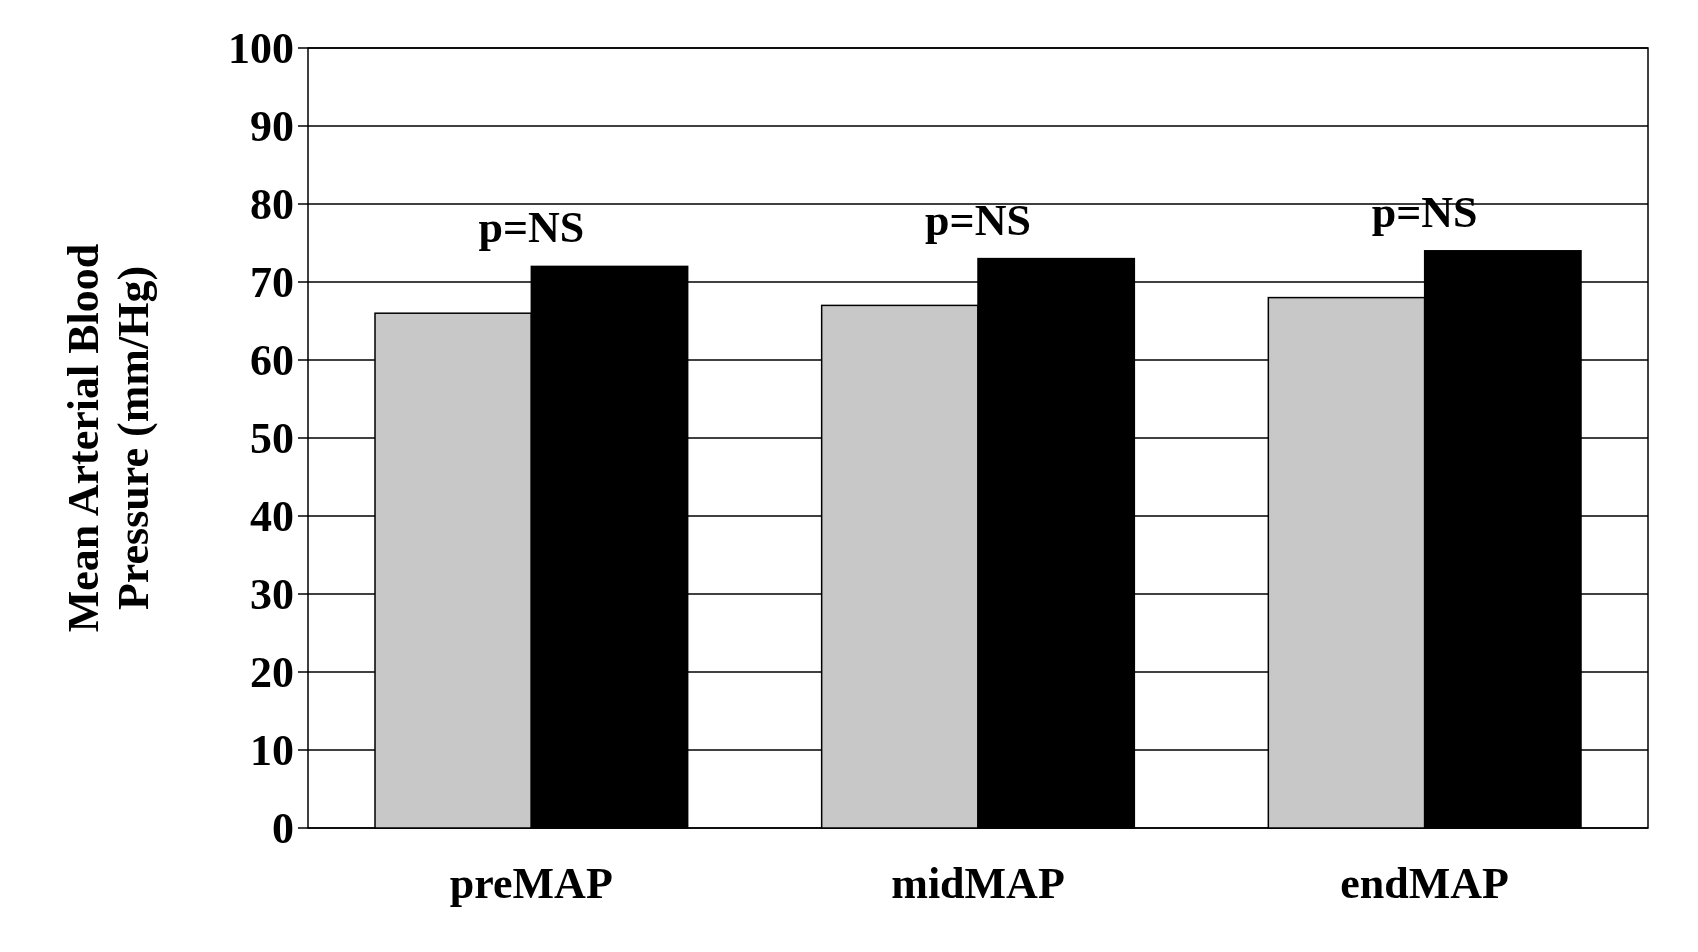 Image resolution: width=1698 pixels, height=952 pixels. I want to click on x-tick-label: preMAP, so click(531, 883).